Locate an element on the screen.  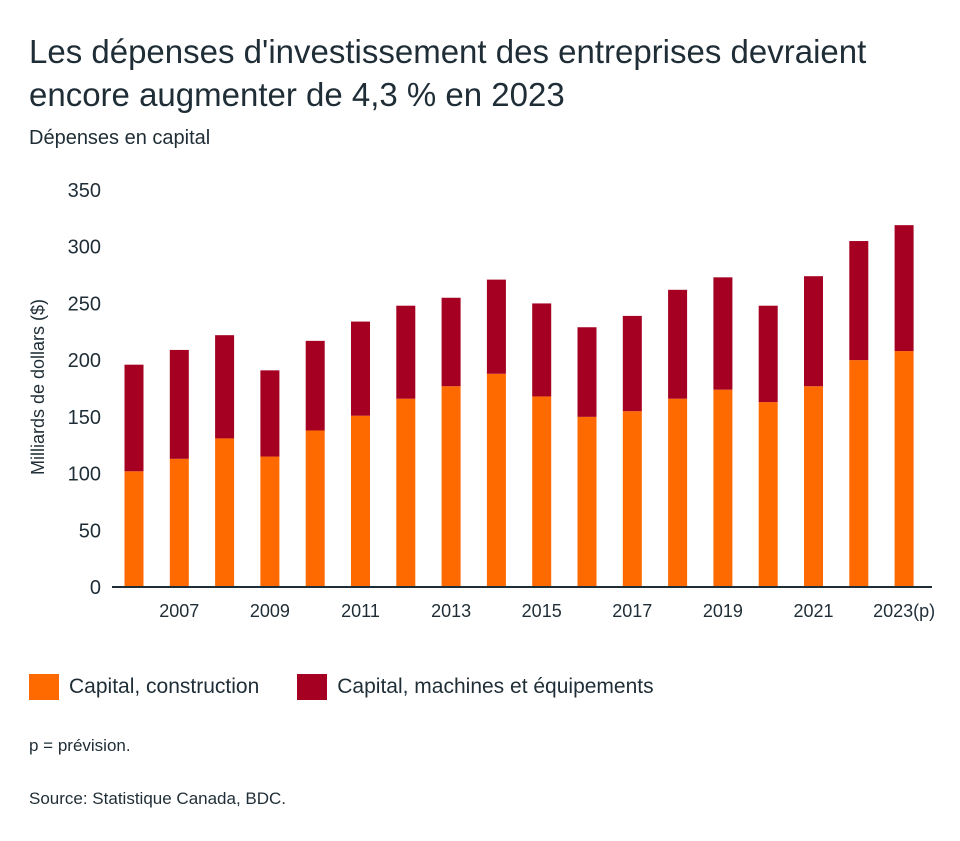
bar-construction-2013 is located at coordinates (451, 486).